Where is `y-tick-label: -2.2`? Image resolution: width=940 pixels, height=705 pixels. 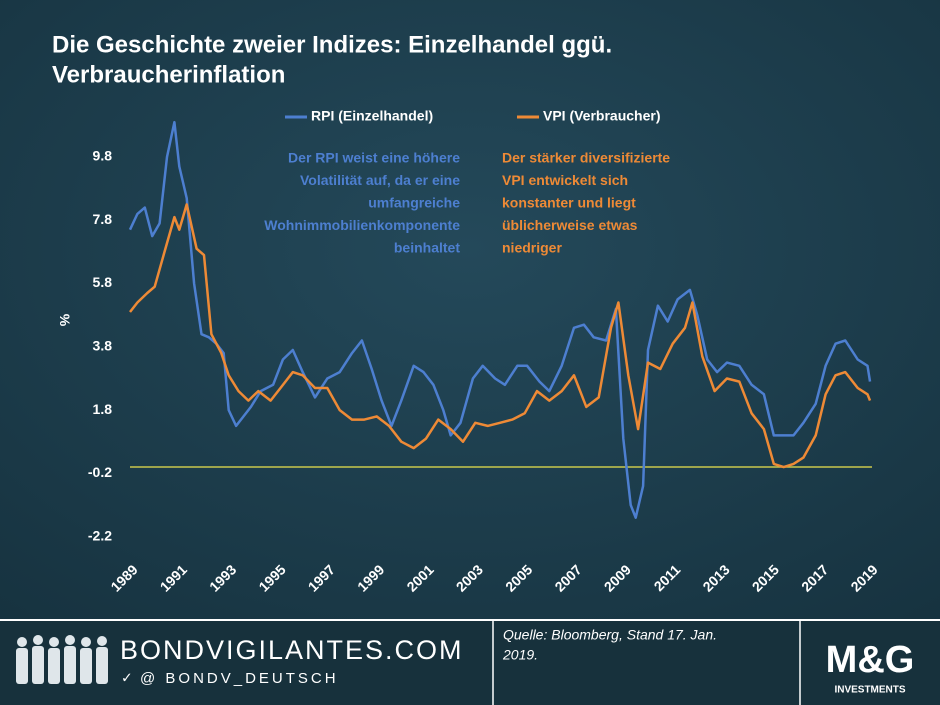 y-tick-label: -2.2 is located at coordinates (100, 535).